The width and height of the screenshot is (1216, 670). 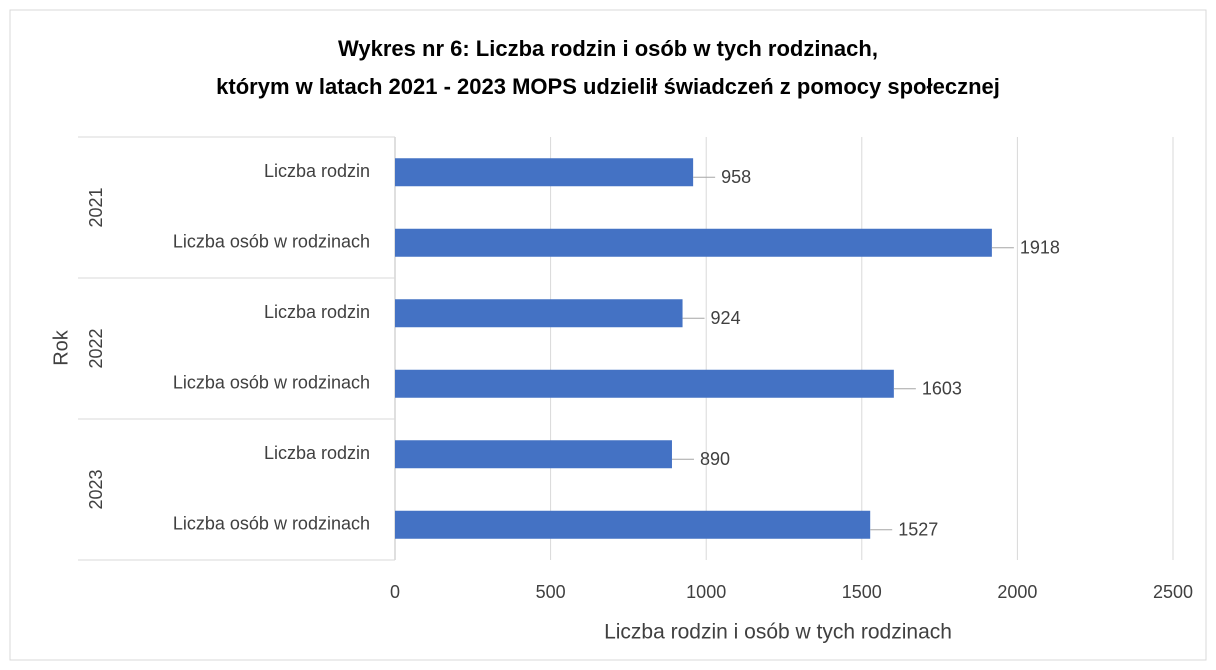 What do you see at coordinates (715, 459) in the screenshot?
I see `data-label: 890` at bounding box center [715, 459].